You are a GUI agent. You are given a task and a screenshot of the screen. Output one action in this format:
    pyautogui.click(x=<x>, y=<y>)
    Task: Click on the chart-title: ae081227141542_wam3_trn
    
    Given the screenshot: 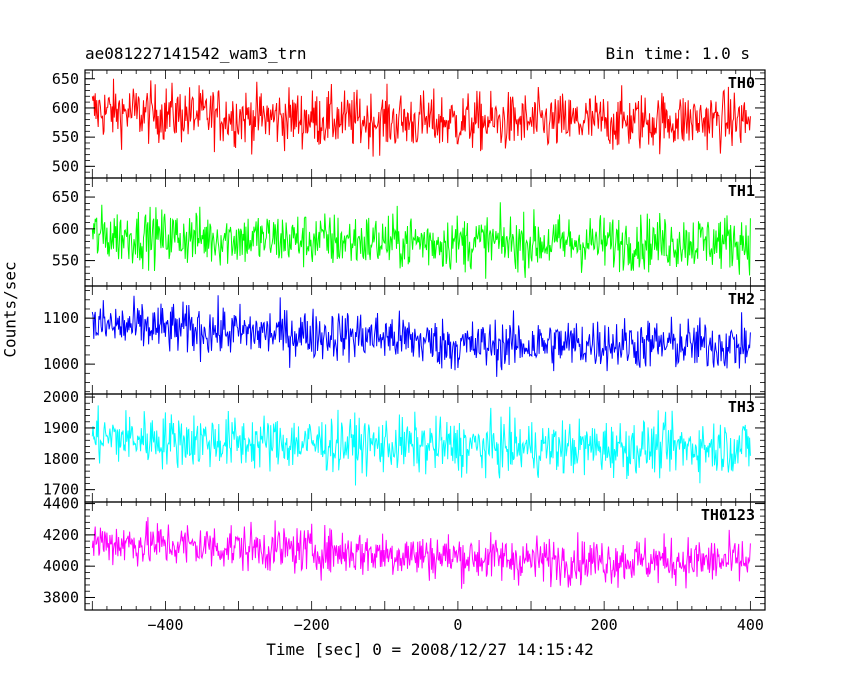 What is the action you would take?
    pyautogui.click(x=196, y=53)
    